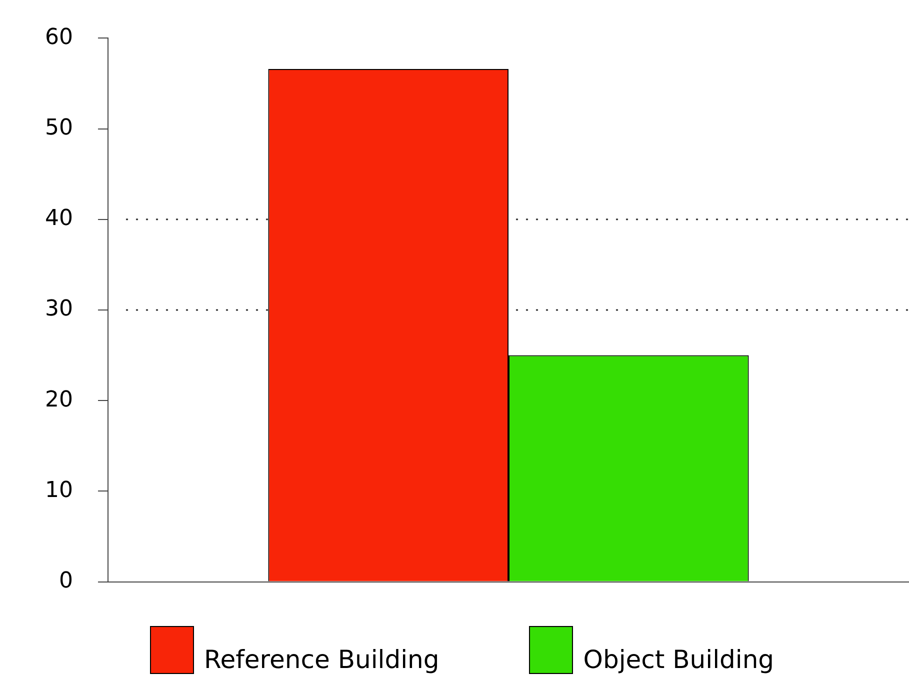  I want to click on legend-label: Reference Building, so click(322, 659).